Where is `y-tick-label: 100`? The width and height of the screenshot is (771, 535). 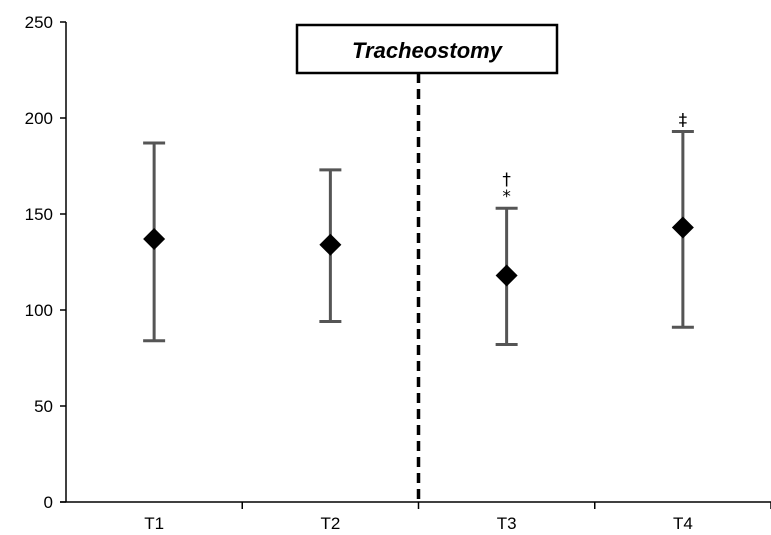
y-tick-label: 100 is located at coordinates (39, 310).